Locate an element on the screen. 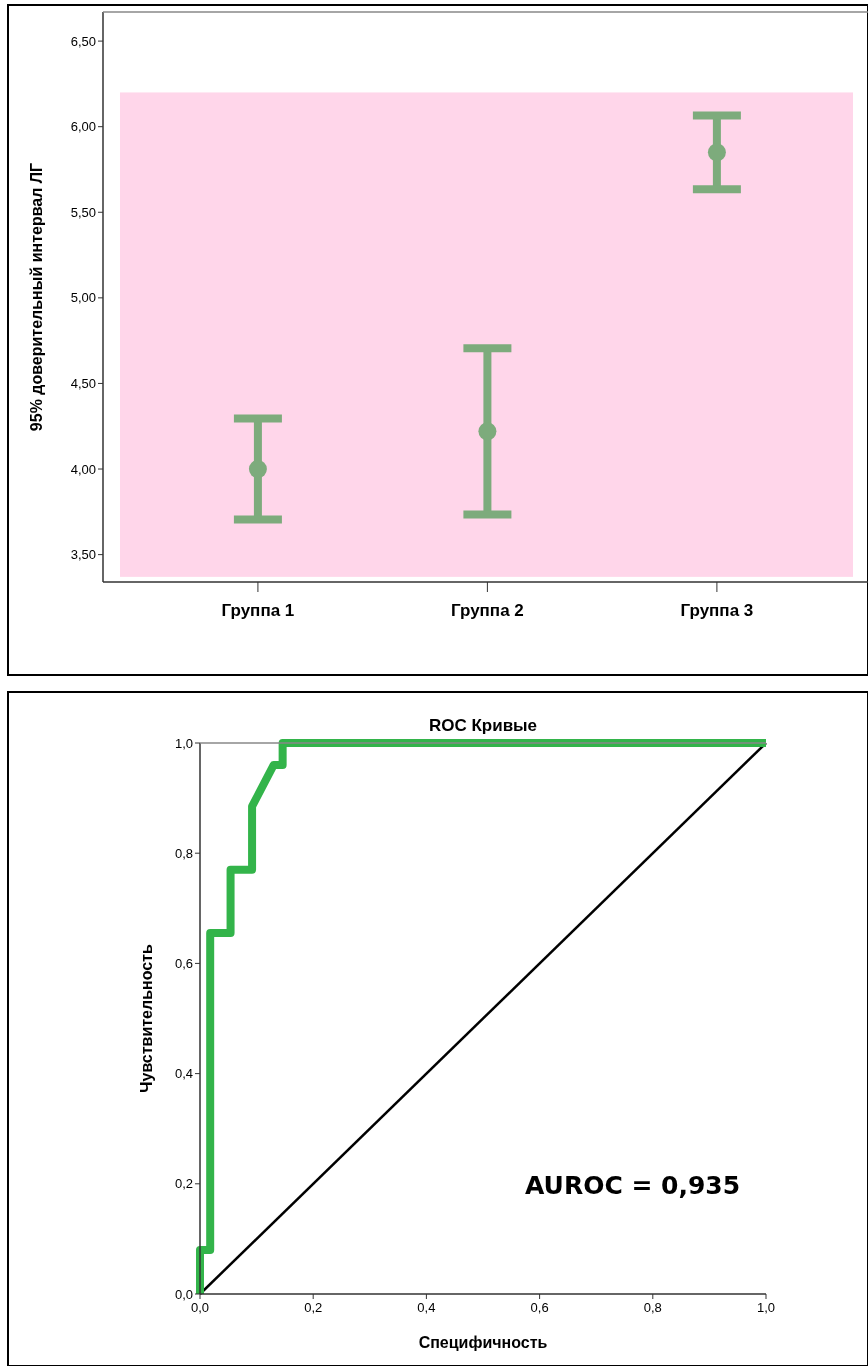 The height and width of the screenshot is (1366, 868). y-tick-label: 0,8 is located at coordinates (183, 853).